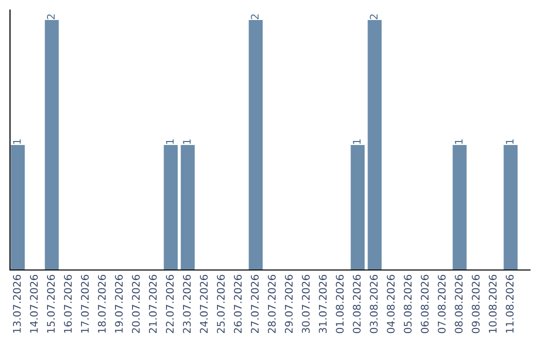  I want to click on x-tick-label: 25.07.2026, so click(220, 304).